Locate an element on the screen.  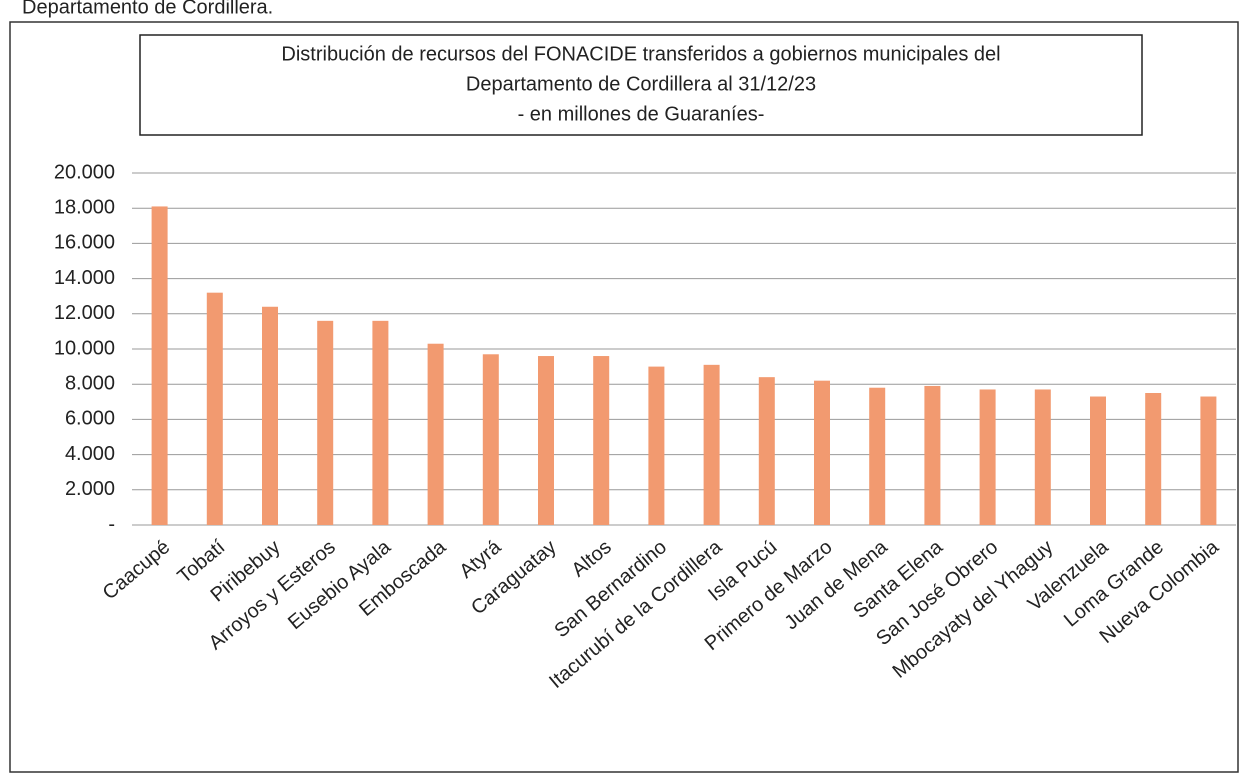
y-tick-label: 18.000 is located at coordinates (84, 207).